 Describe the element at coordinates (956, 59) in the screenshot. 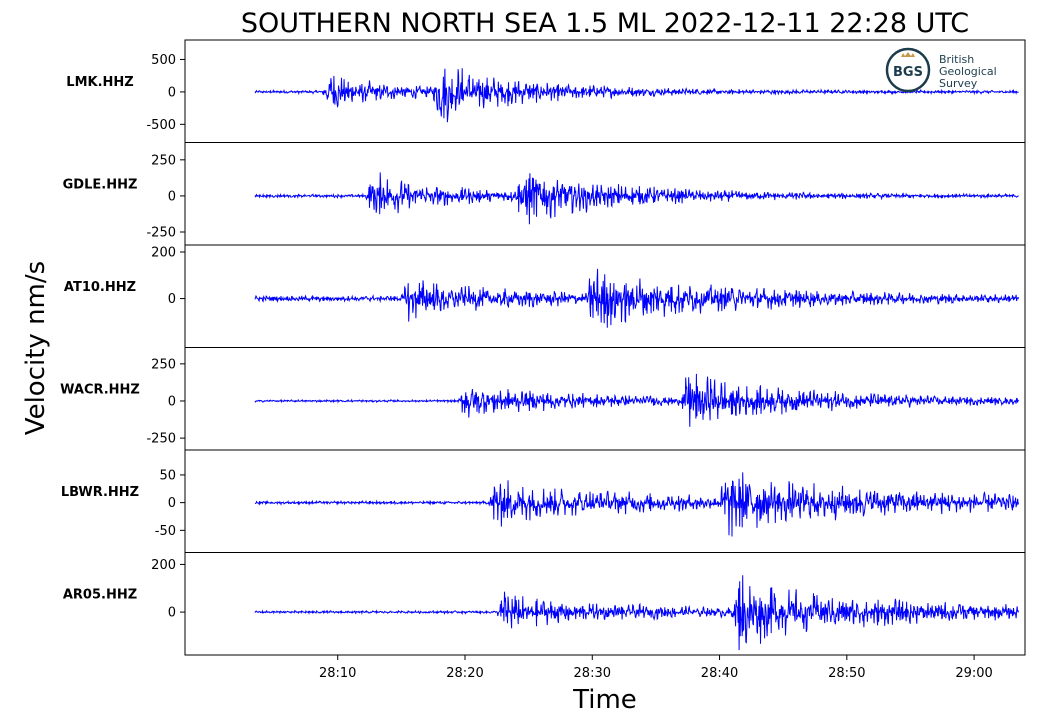

I see `logo-line-1: British` at that location.